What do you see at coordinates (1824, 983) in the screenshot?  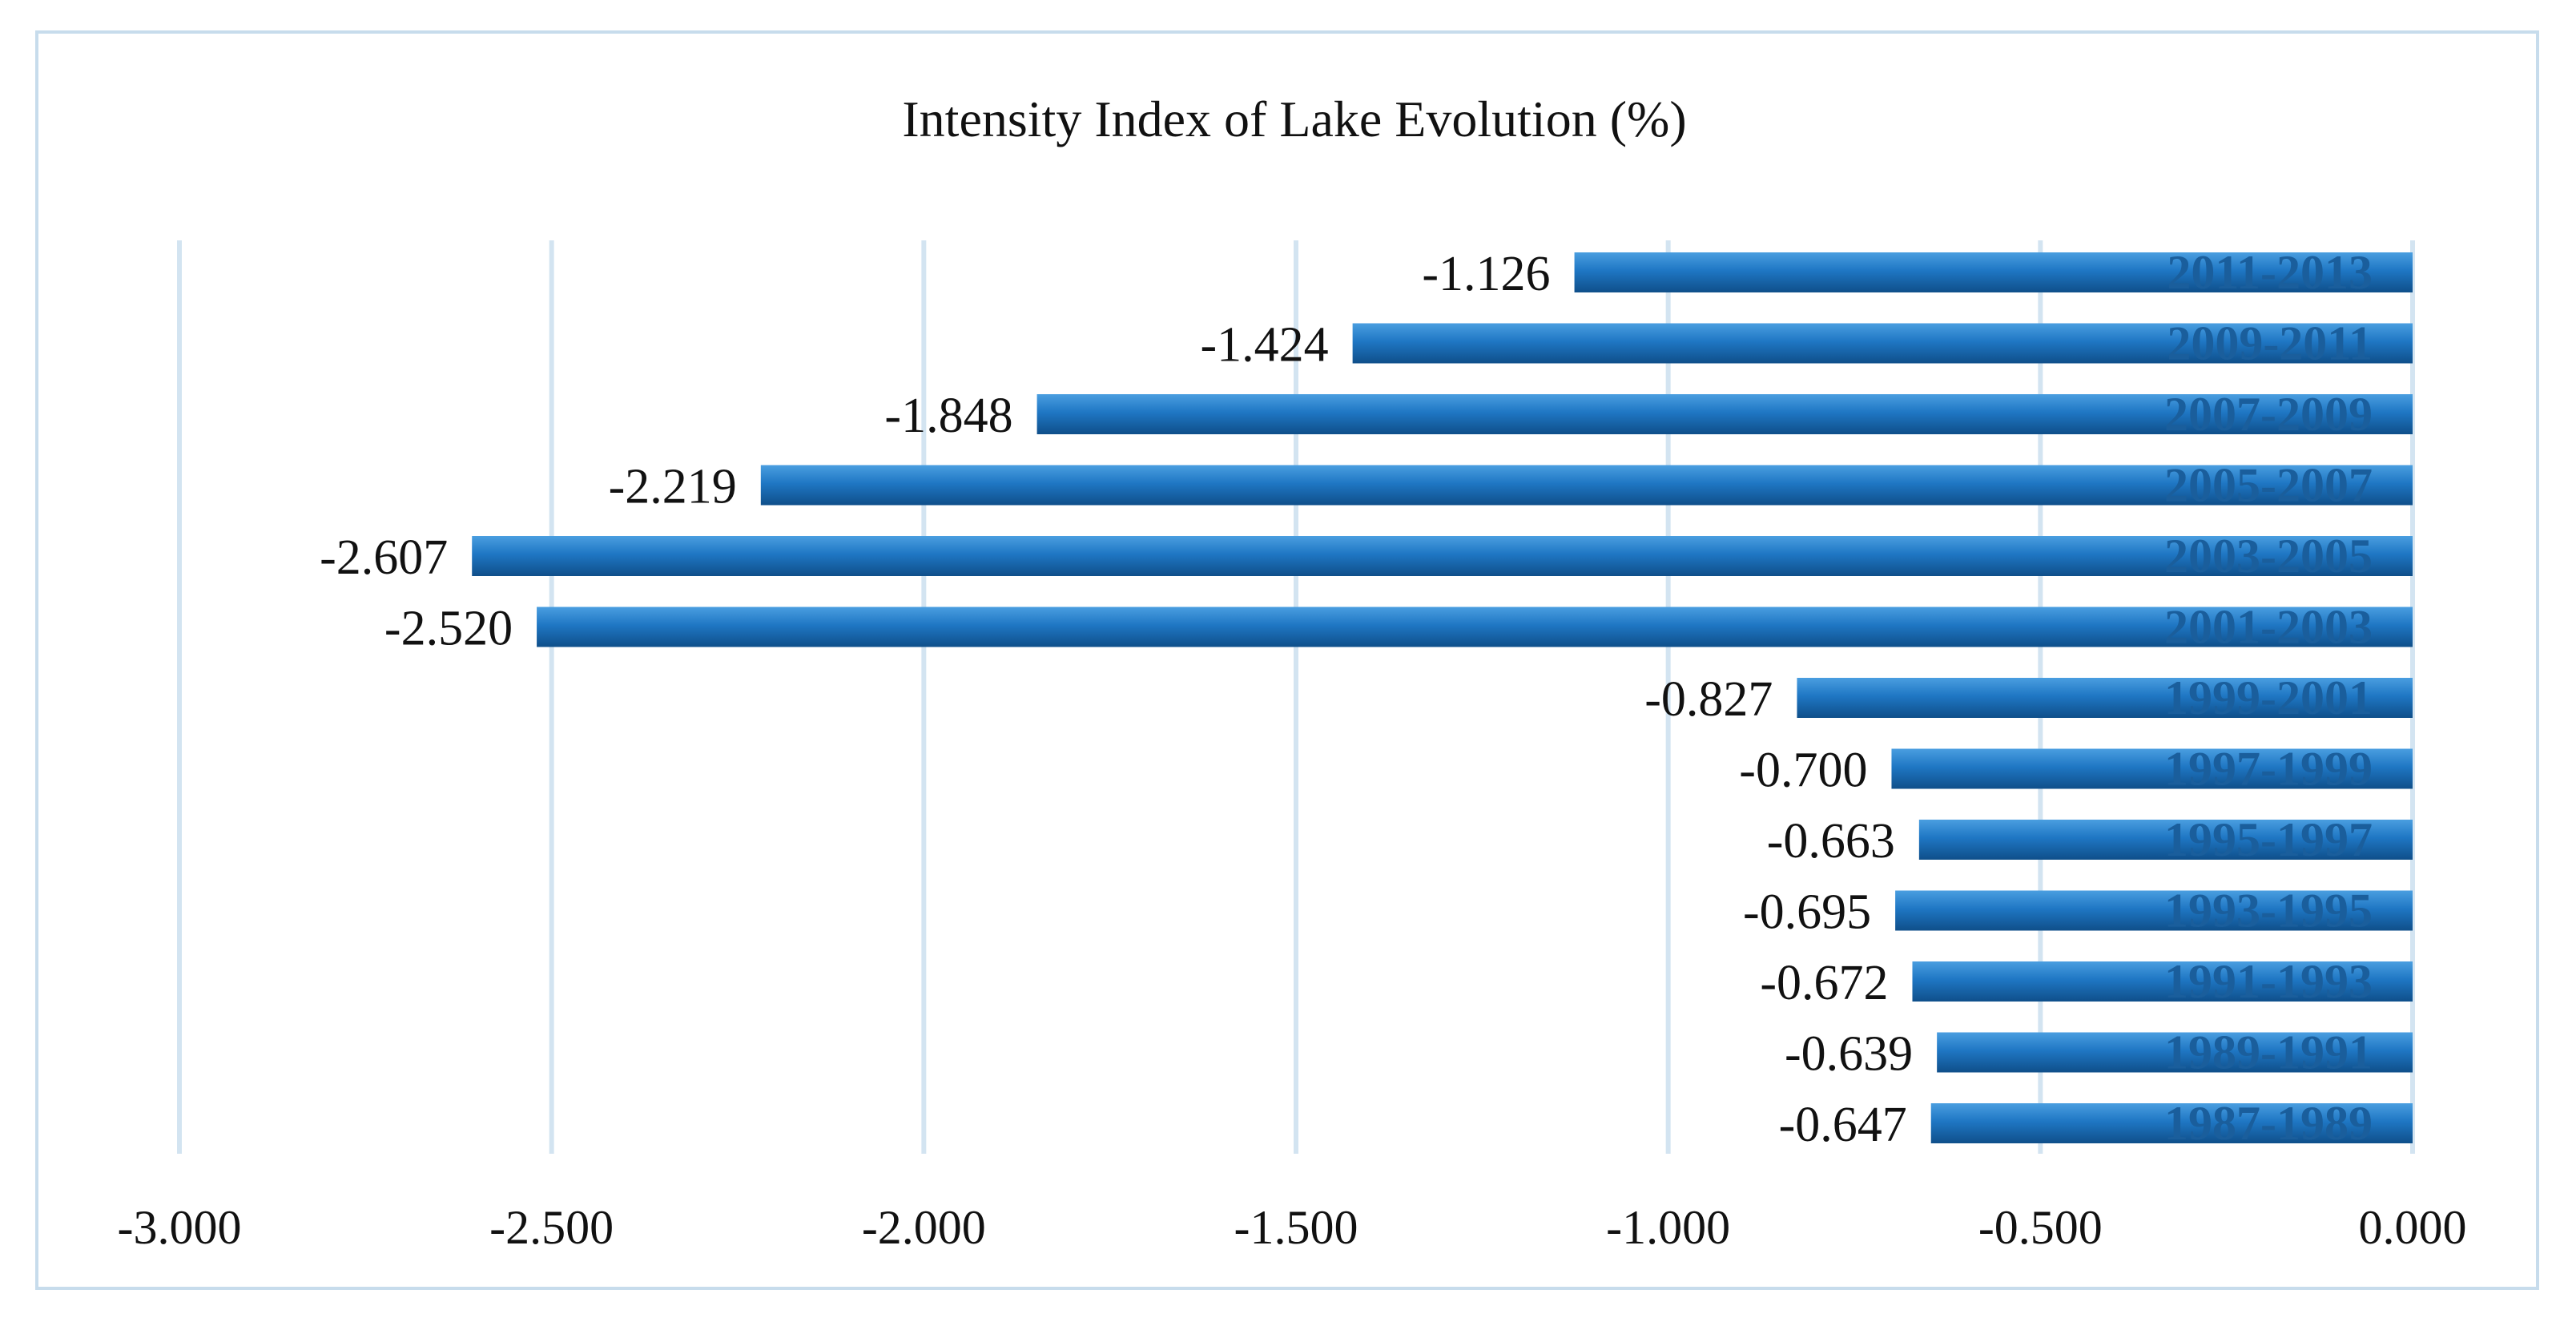 I see `data-label: -0.672` at bounding box center [1824, 983].